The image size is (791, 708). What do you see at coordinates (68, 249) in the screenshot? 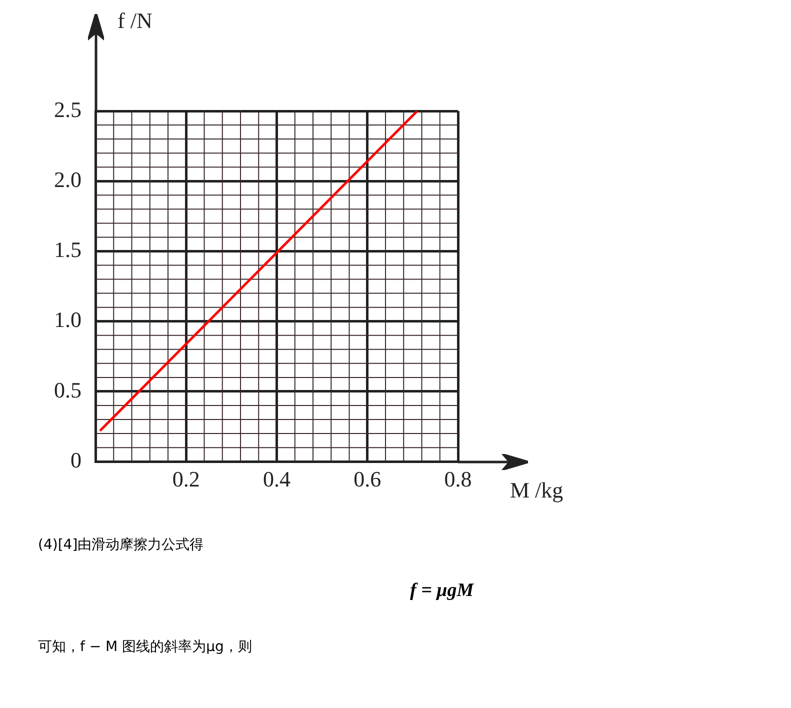
I see `y-tick-label: 1.5` at bounding box center [68, 249].